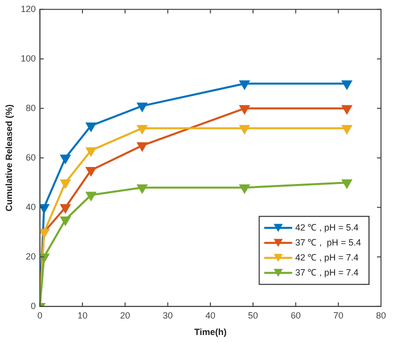  What do you see at coordinates (328, 242) in the screenshot?
I see `legend-label: 37 ℃ , pH = 5.4` at bounding box center [328, 242].